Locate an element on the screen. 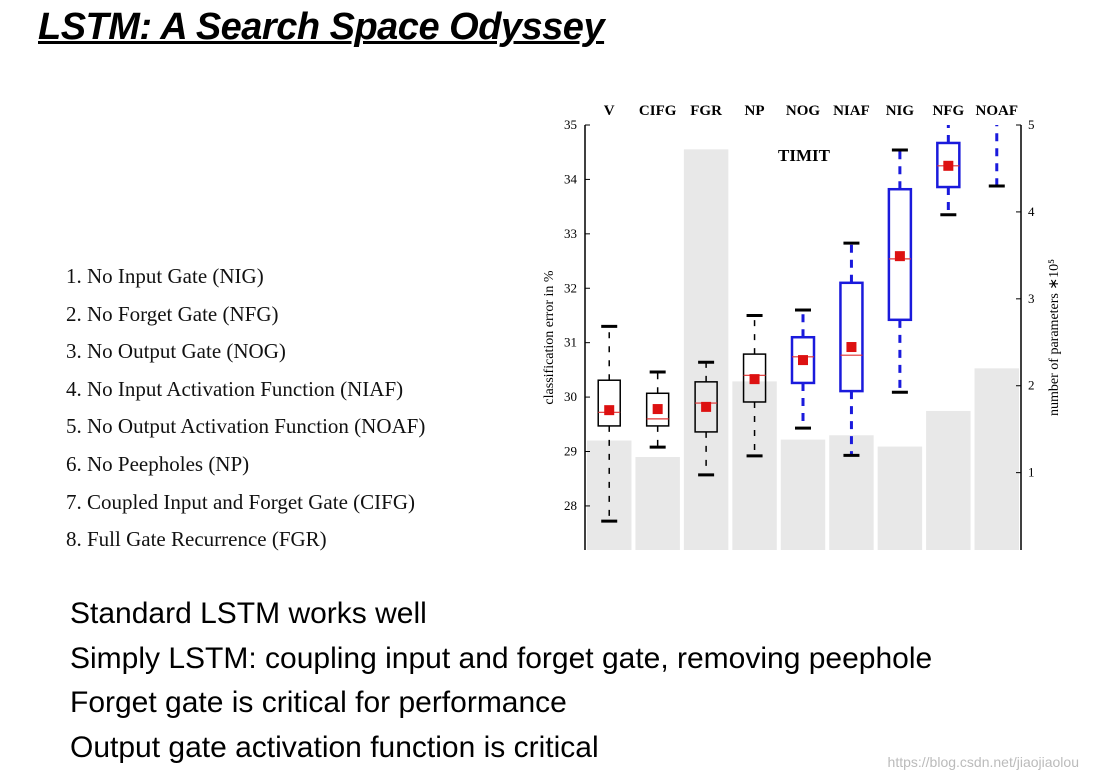 The height and width of the screenshot is (778, 1101). y-axis-label: classification error in % is located at coordinates (549, 337).